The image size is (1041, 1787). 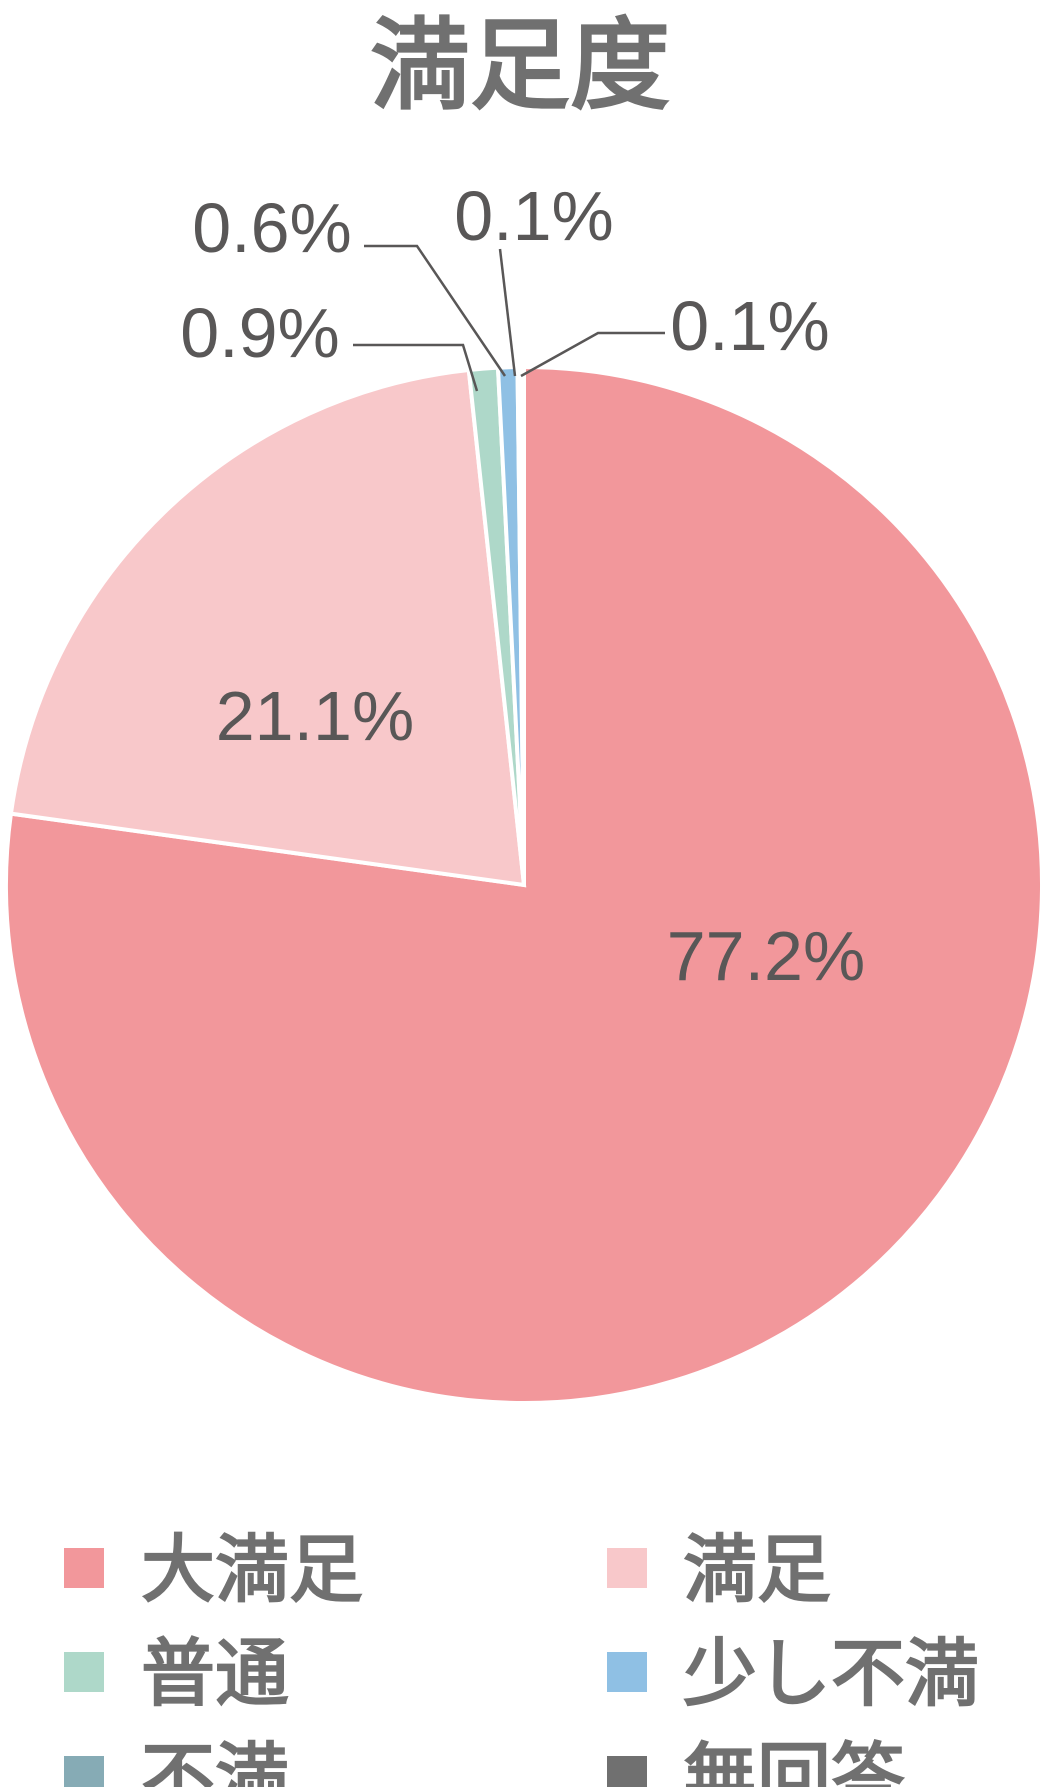 What do you see at coordinates (260, 333) in the screenshot?
I see `data-label-普通: 0.9%` at bounding box center [260, 333].